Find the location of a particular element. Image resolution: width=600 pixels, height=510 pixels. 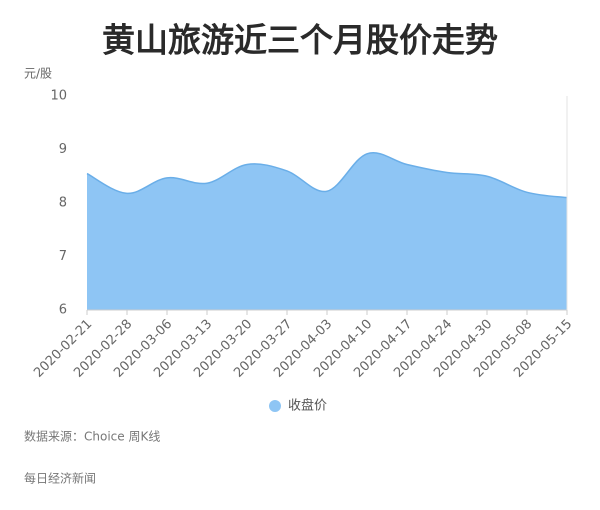

y-tick-label: 6 is located at coordinates (63, 310).